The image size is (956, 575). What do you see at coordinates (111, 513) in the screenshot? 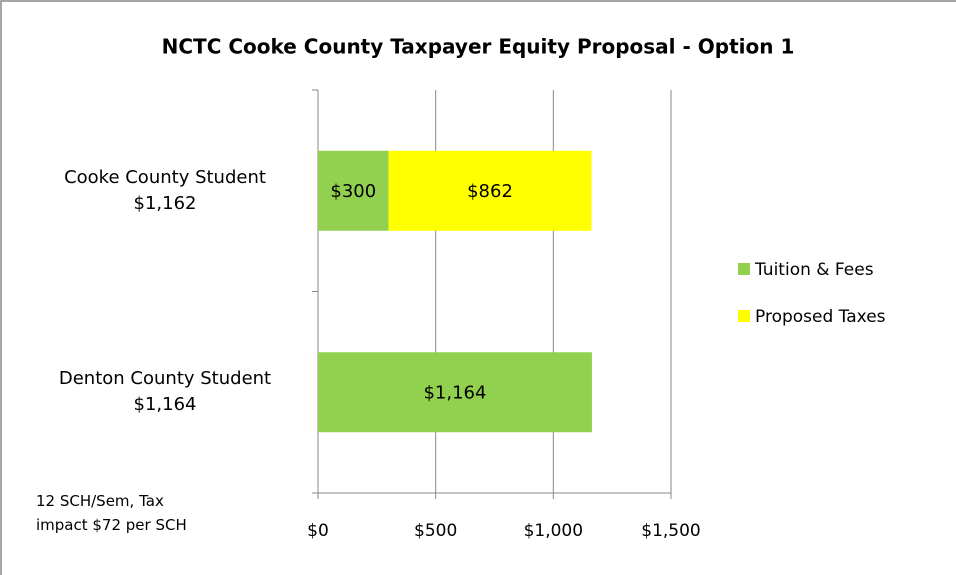
I see `annotation: 12 SCH/Sem, Tax impact $72 per SCH` at bounding box center [111, 513].